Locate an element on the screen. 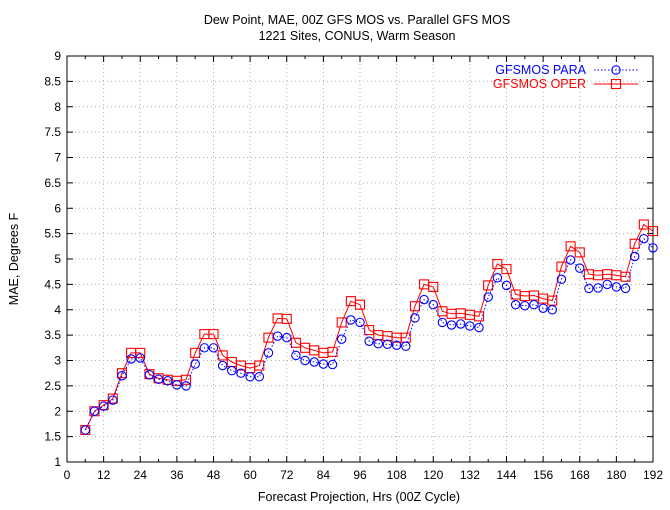 This screenshot has width=670, height=510. y-tick-label: 6 is located at coordinates (57, 208).